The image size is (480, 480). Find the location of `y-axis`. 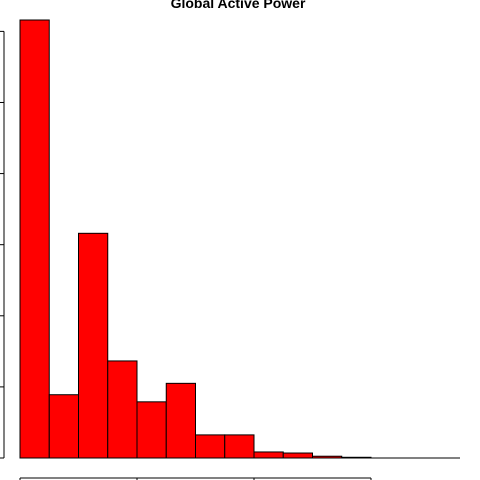

y-axis is located at coordinates (2, 244).